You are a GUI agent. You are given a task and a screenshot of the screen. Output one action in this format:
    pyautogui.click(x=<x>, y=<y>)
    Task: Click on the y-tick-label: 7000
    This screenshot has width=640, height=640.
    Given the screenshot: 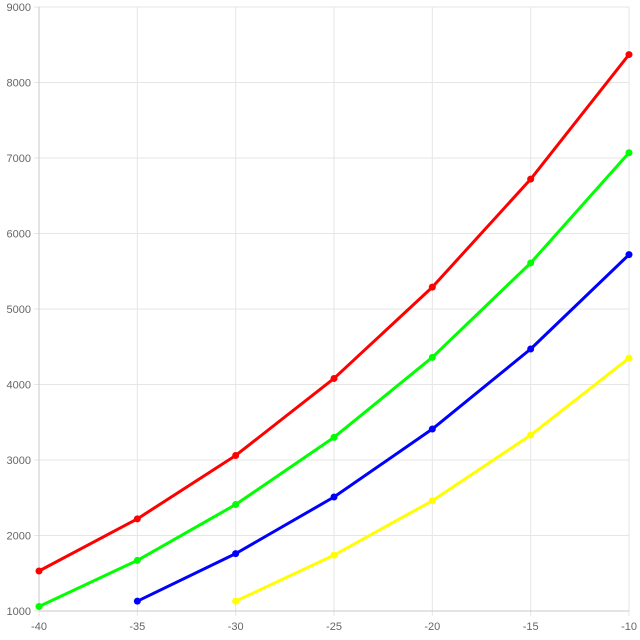 What is the action you would take?
    pyautogui.click(x=19, y=159)
    